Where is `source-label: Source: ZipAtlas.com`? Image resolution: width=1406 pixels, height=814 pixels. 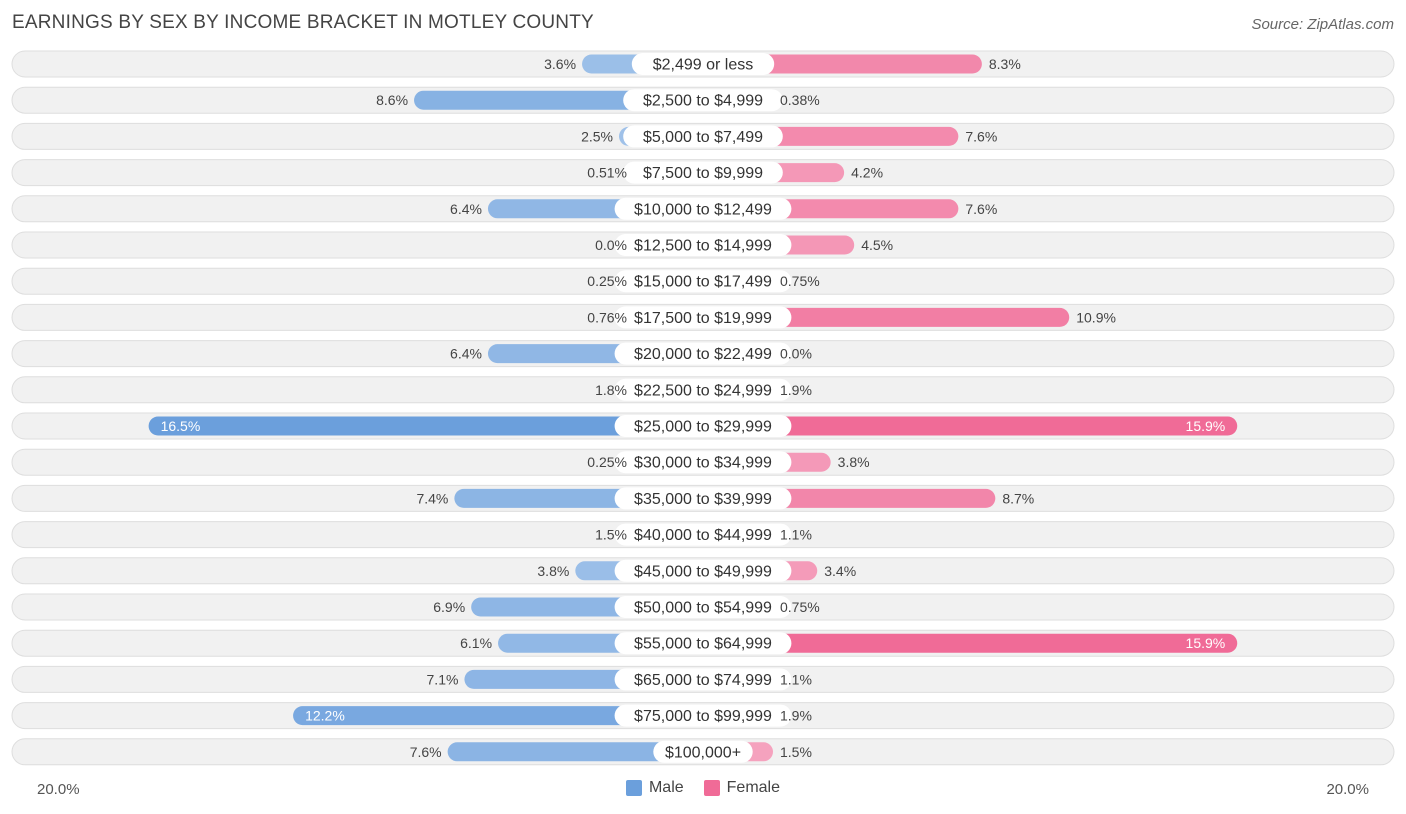 source-label: Source: ZipAtlas.com is located at coordinates (1322, 24).